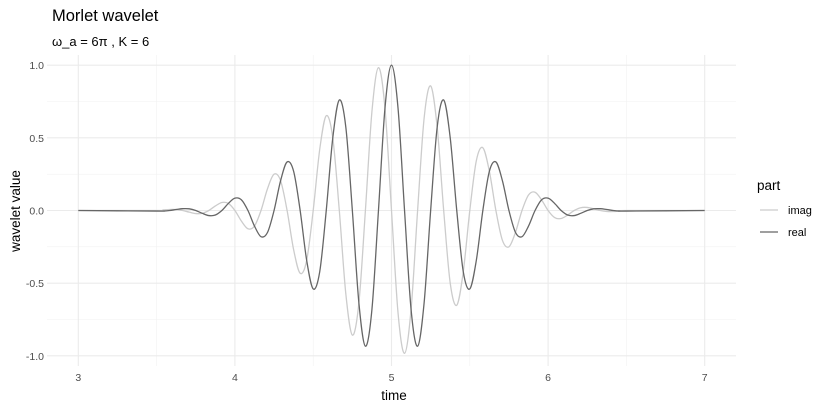  I want to click on y-tick-label: -1.0, so click(35, 357).